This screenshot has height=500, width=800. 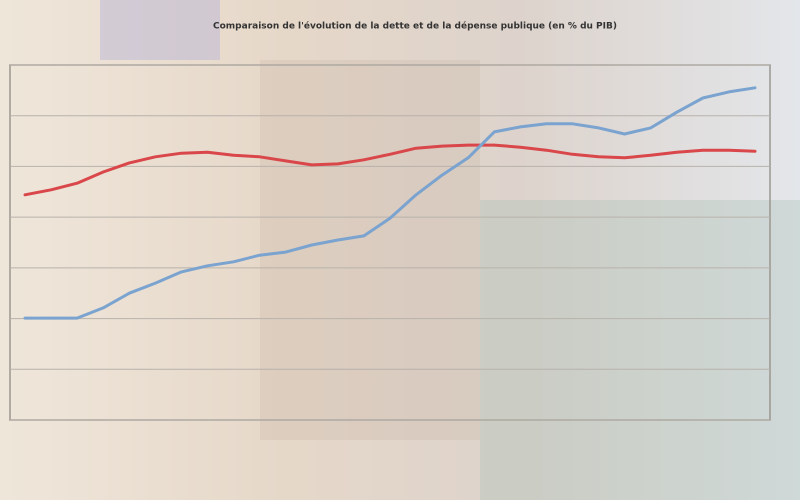 I want to click on line-series, so click(x=390, y=170).